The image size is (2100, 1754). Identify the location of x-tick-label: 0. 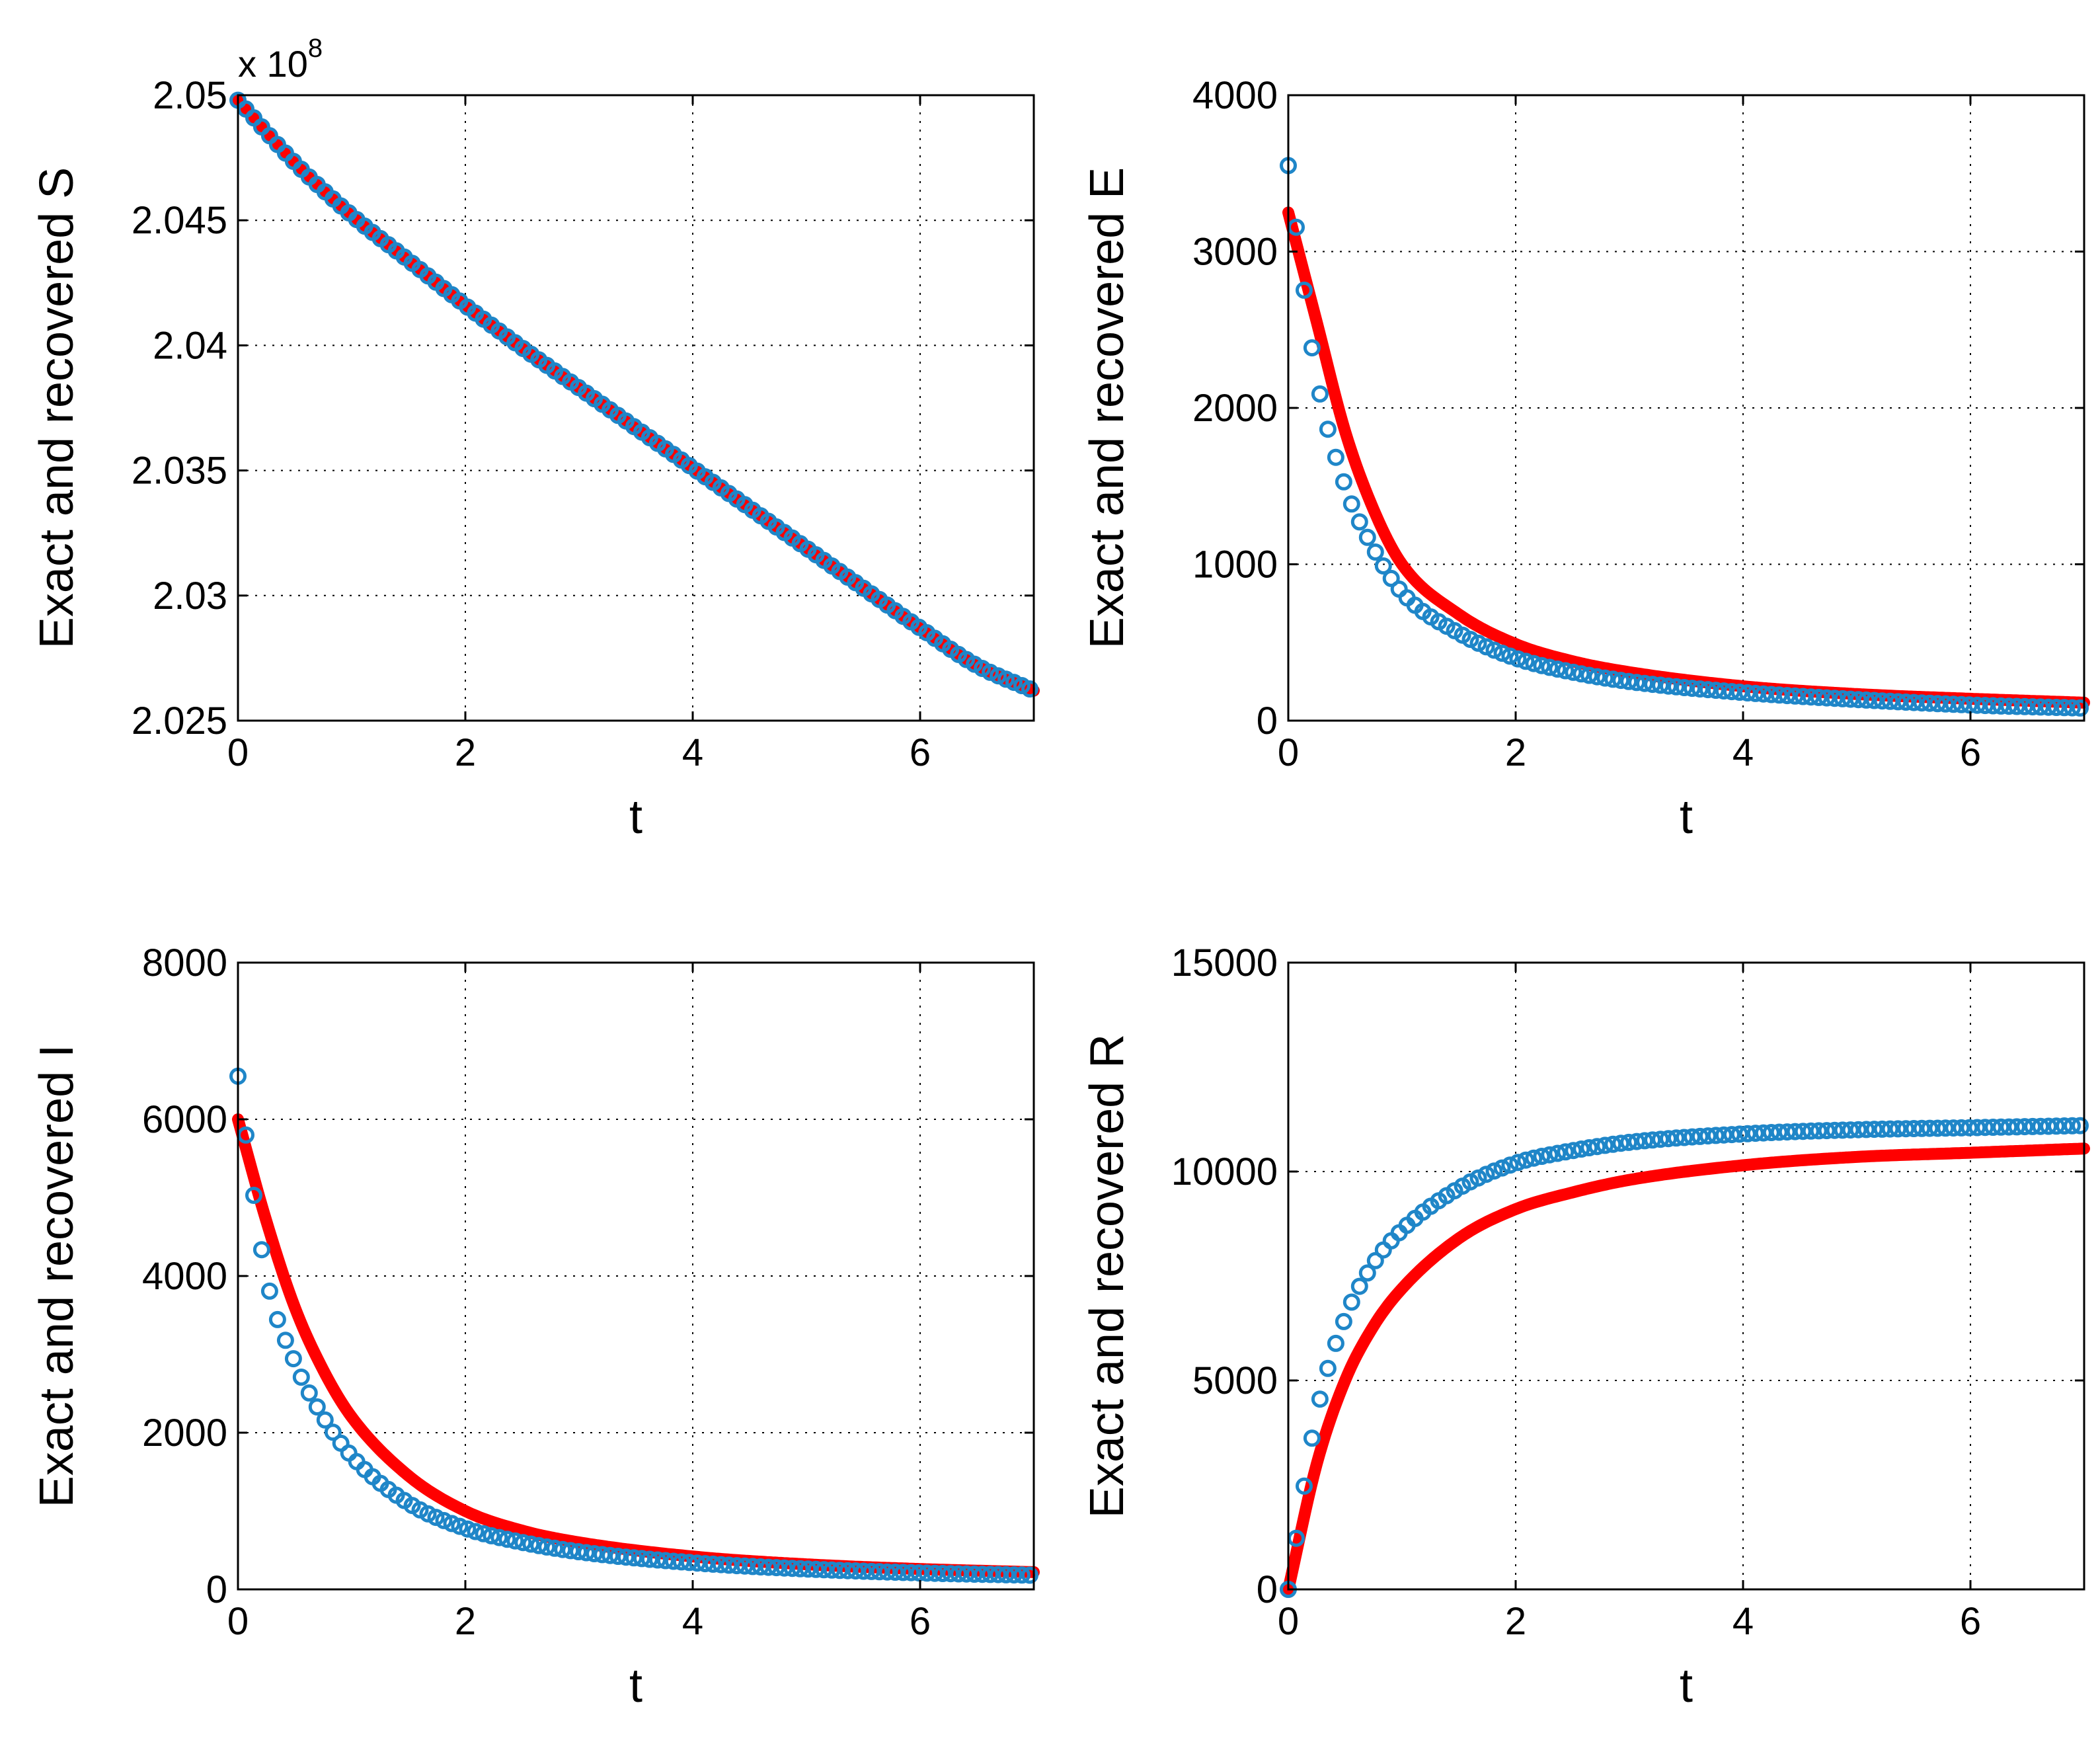
(238, 1621).